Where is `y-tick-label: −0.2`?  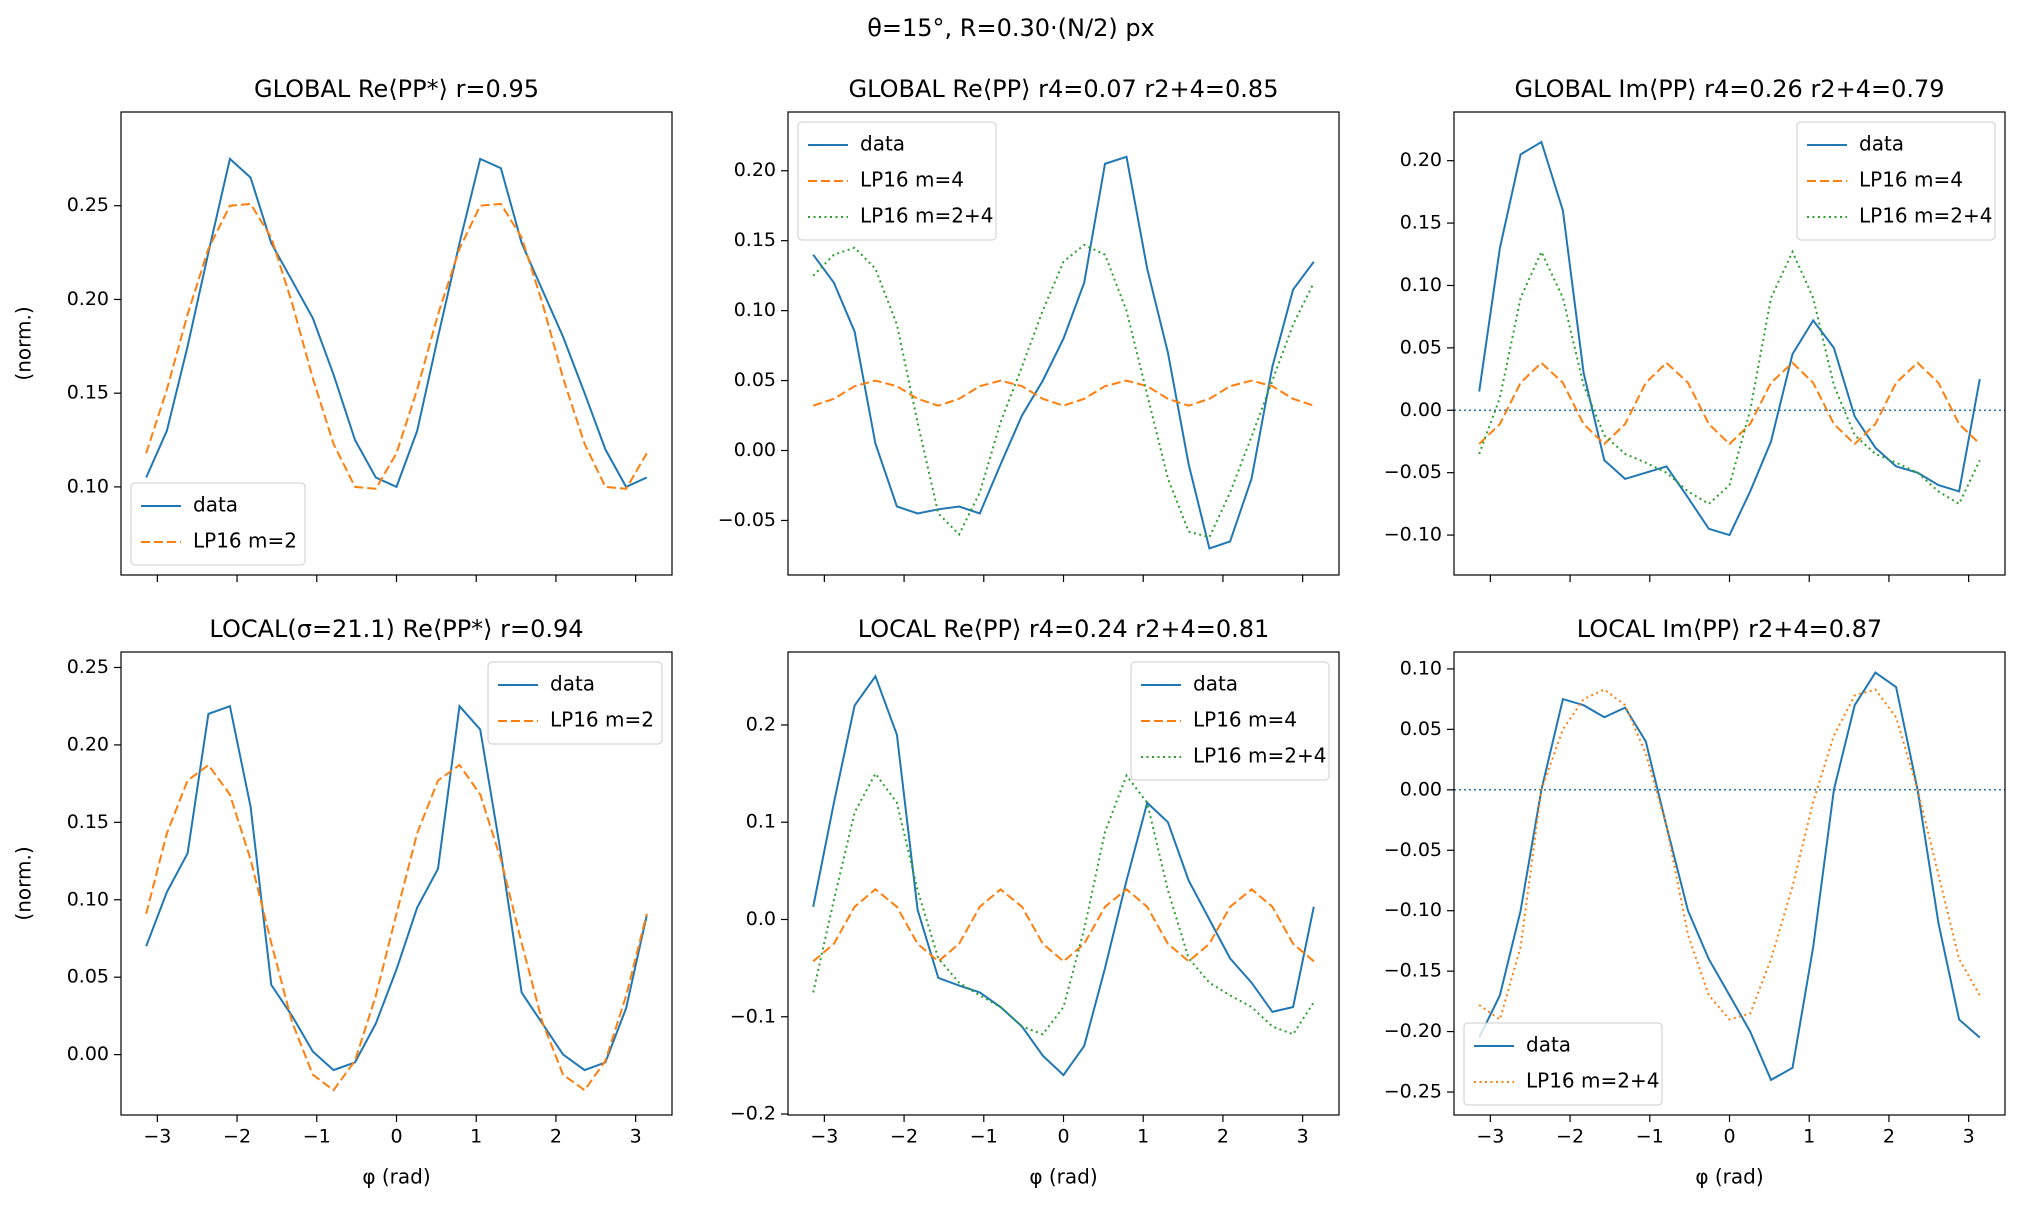
y-tick-label: −0.2 is located at coordinates (753, 1114).